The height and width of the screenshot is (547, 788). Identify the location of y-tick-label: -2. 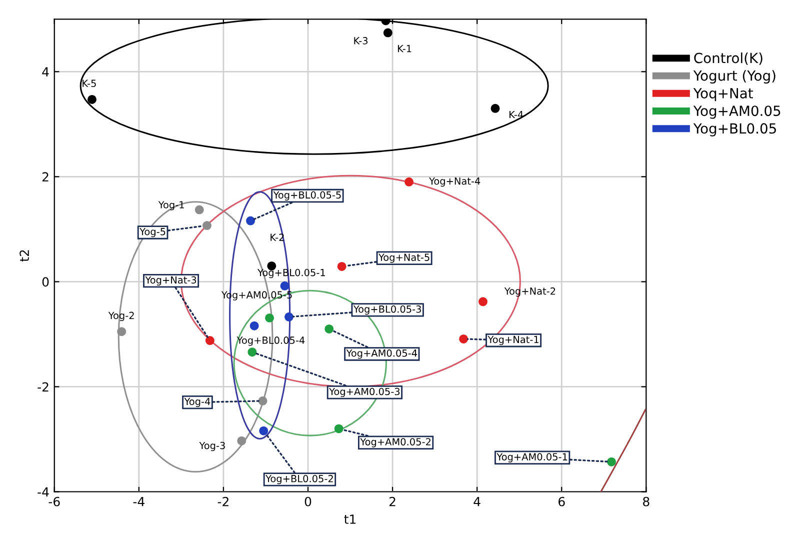
(43, 387).